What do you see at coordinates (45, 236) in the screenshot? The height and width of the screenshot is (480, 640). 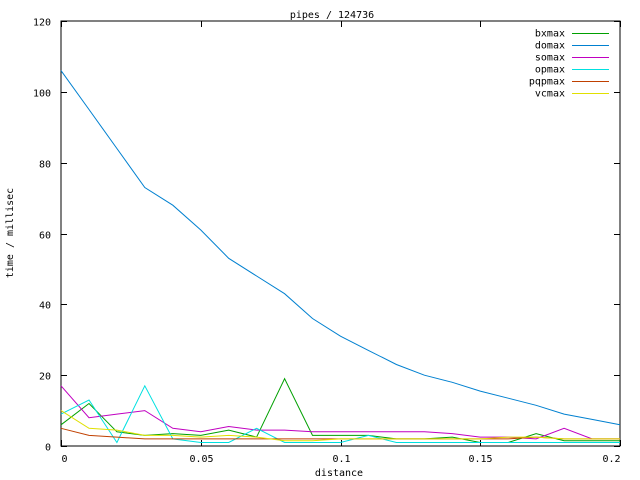 I see `y-tick-label: 60` at bounding box center [45, 236].